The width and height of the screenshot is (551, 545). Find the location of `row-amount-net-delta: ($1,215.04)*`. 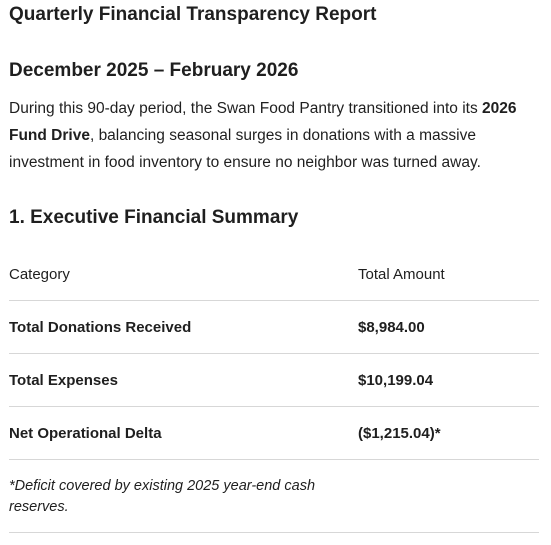

row-amount-net-delta: ($1,215.04)* is located at coordinates (448, 433).